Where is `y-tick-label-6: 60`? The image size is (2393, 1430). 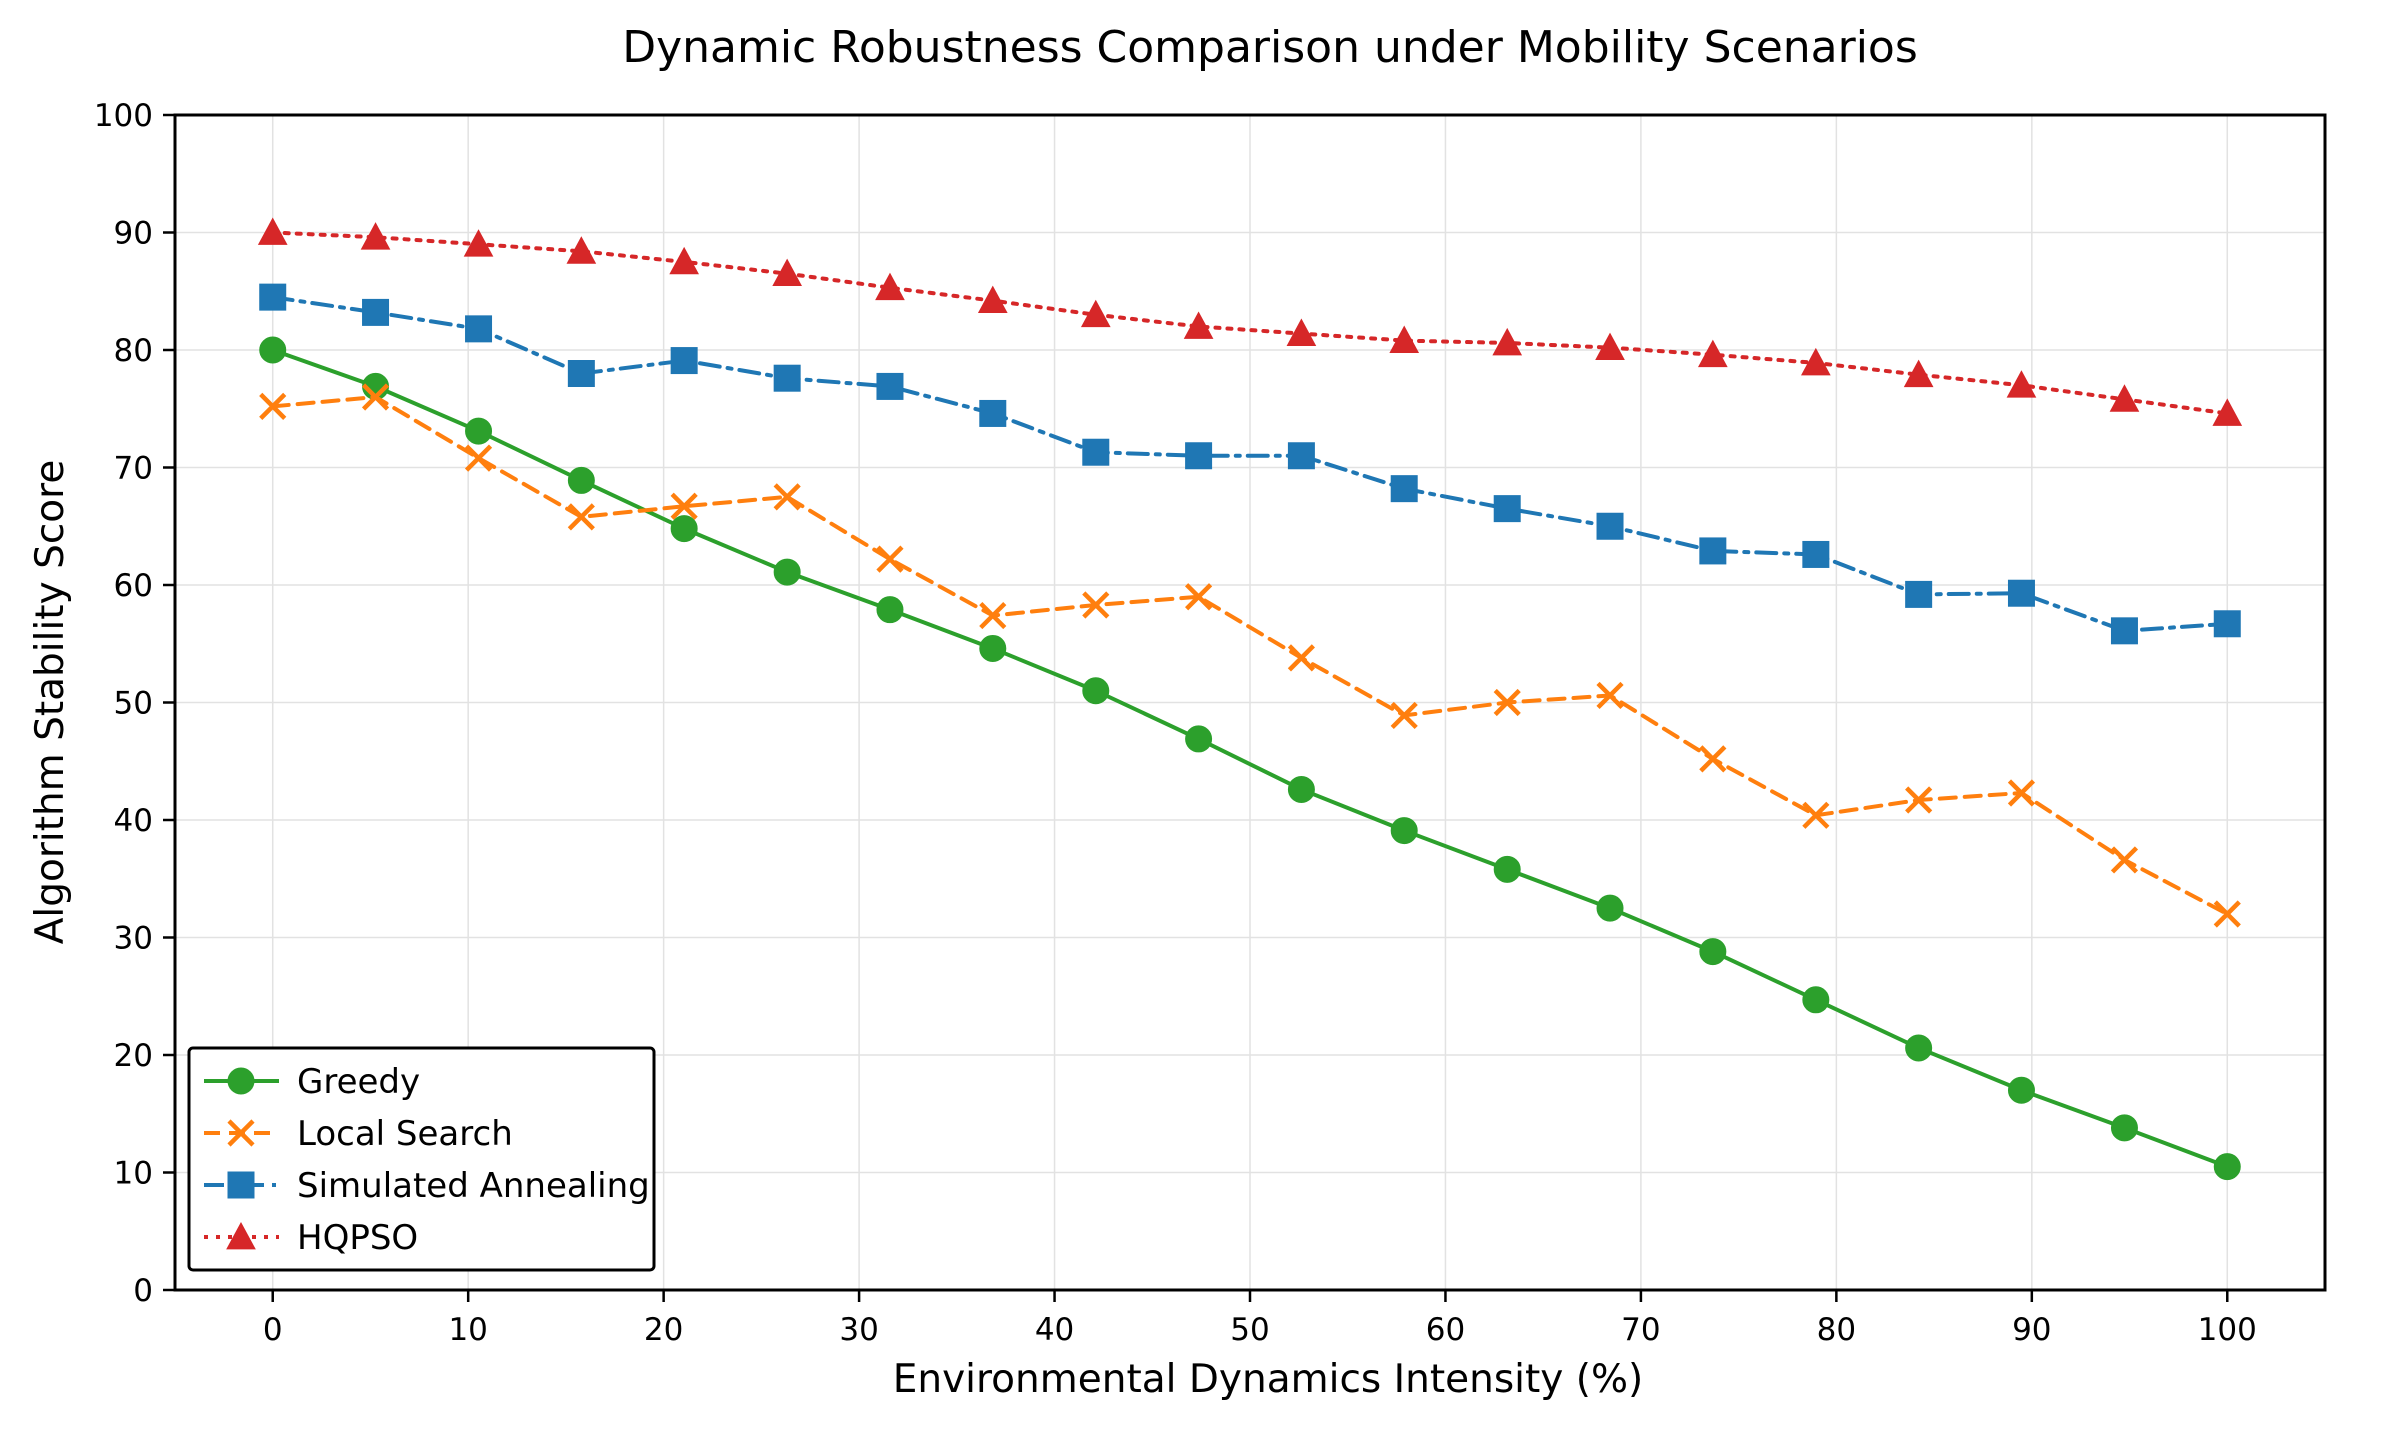
y-tick-label-6: 60 is located at coordinates (133, 586).